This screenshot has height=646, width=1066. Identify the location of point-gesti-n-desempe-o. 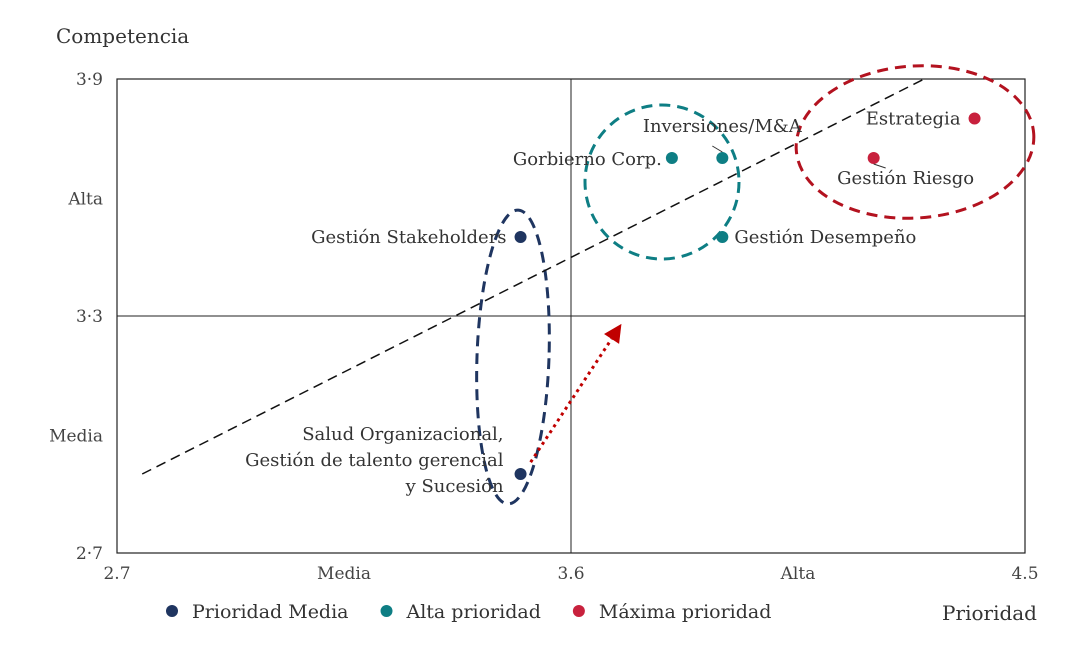
(722, 237).